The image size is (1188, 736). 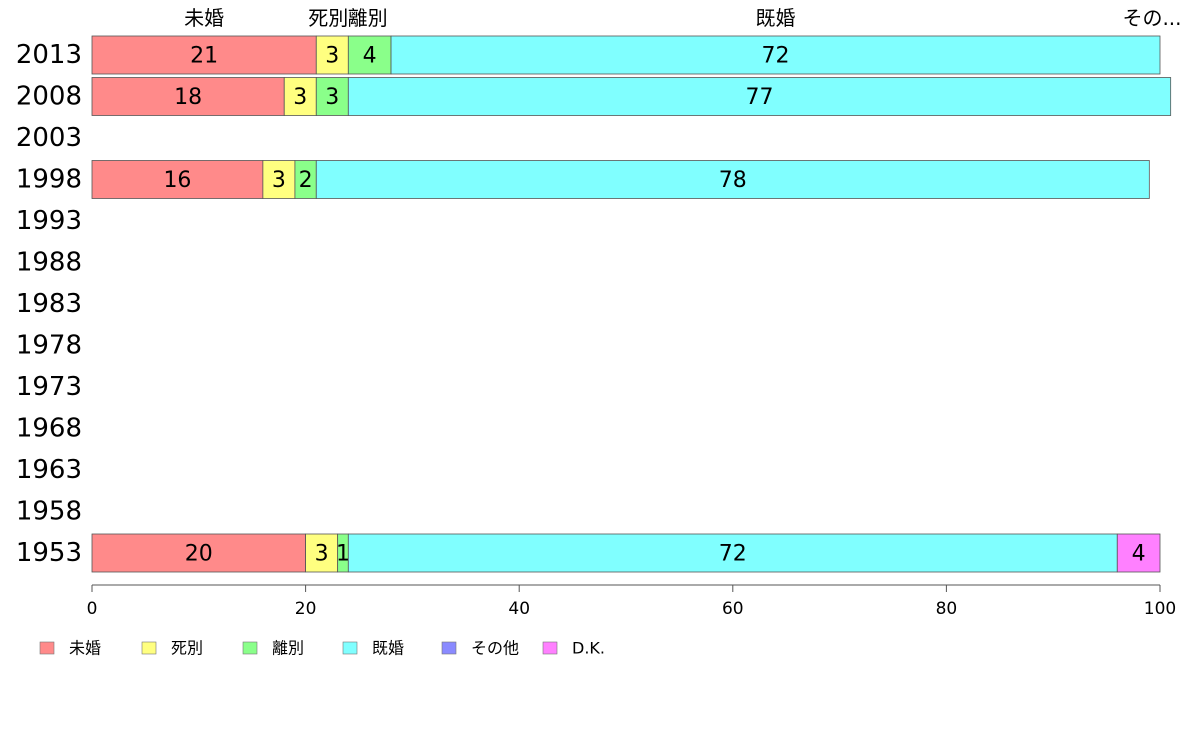 I want to click on y-tick-label: 1988, so click(x=49, y=263).